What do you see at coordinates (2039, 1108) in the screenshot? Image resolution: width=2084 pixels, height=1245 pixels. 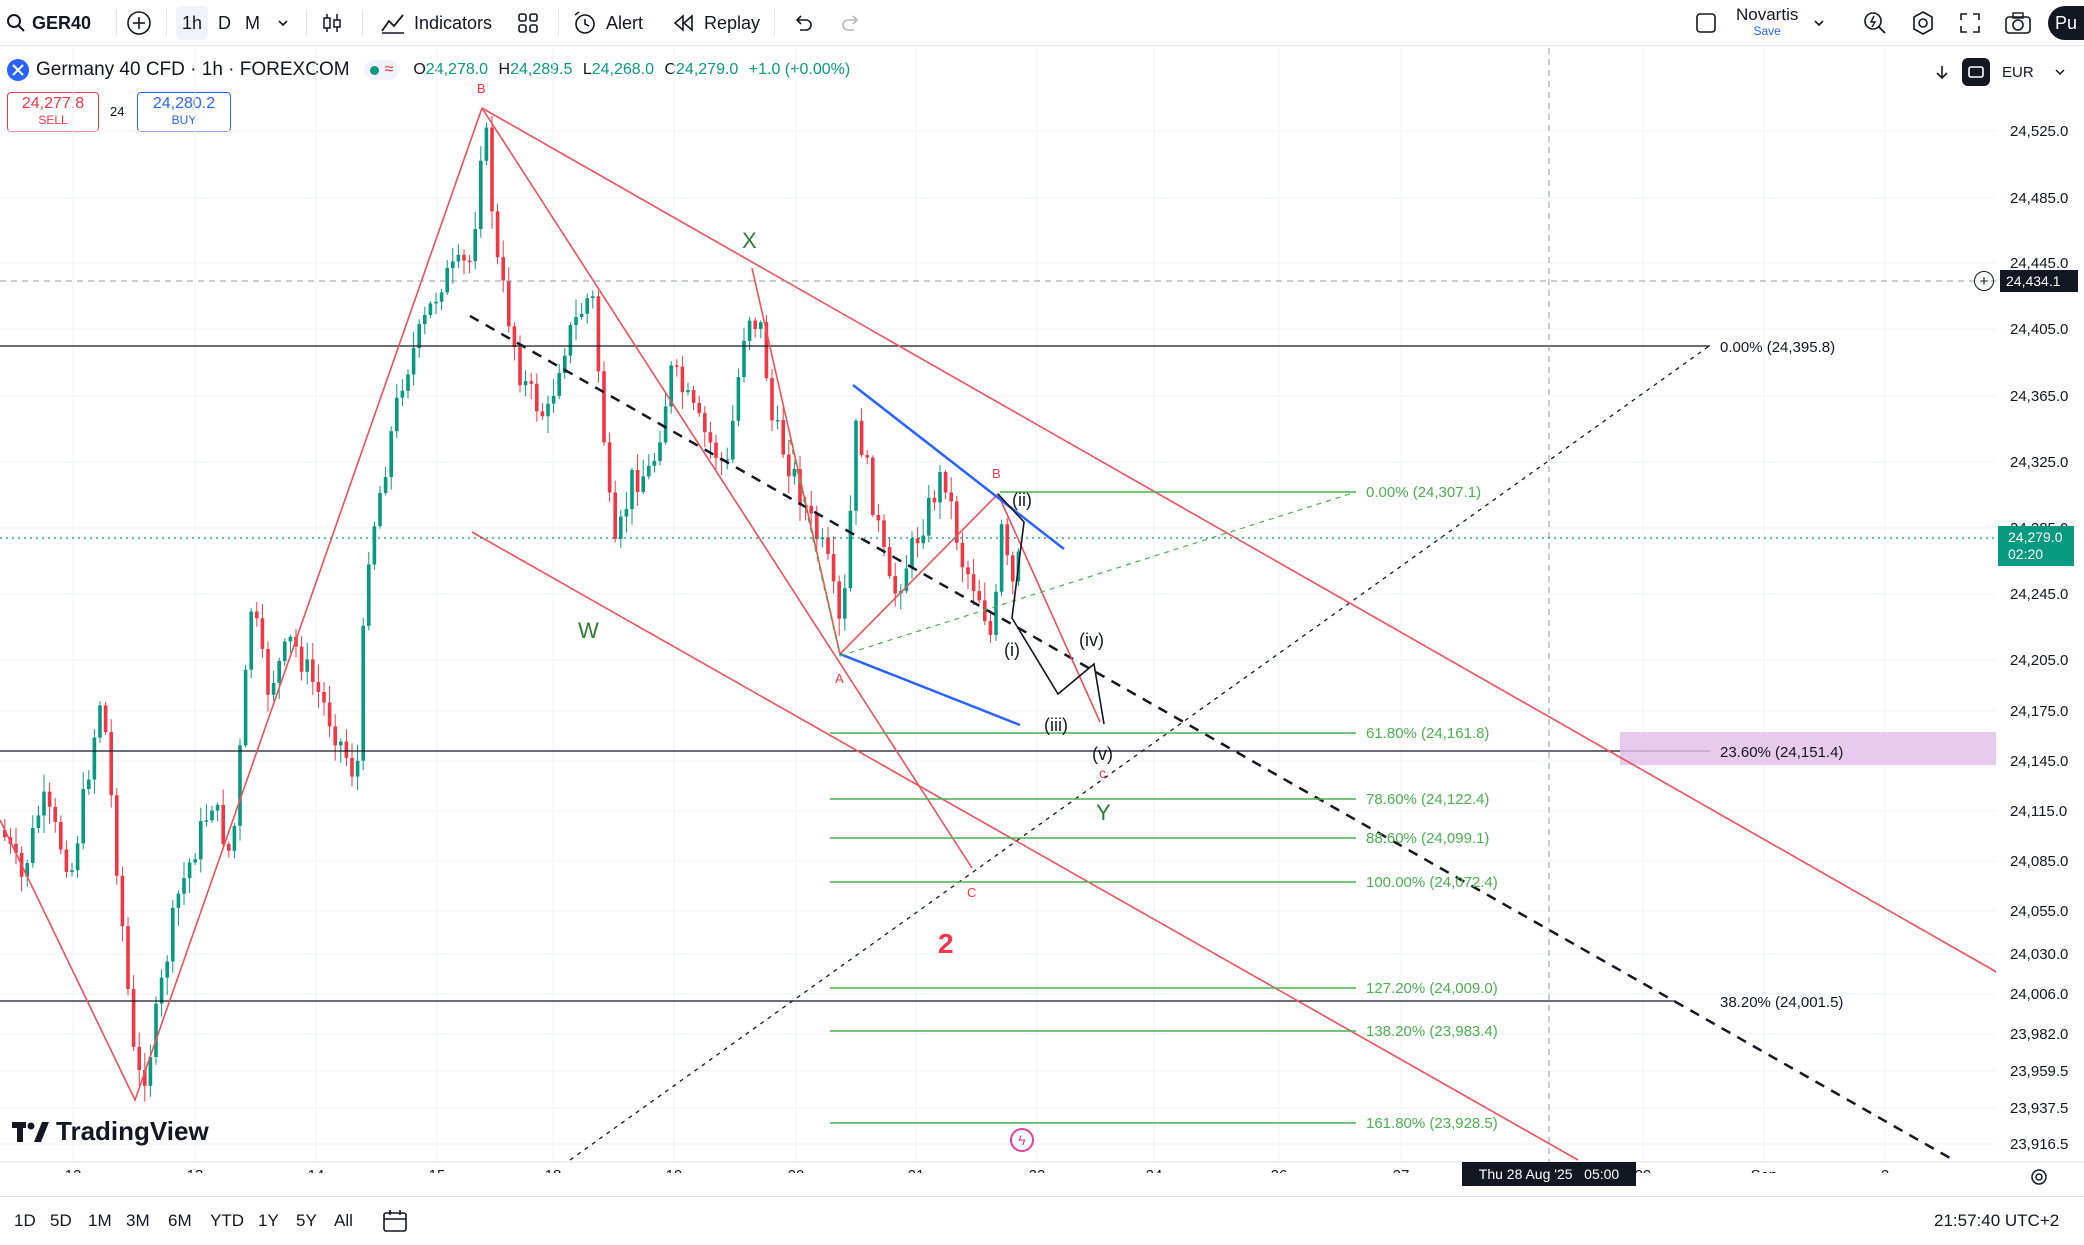 I see `price-tick-label: 23,937.5` at bounding box center [2039, 1108].